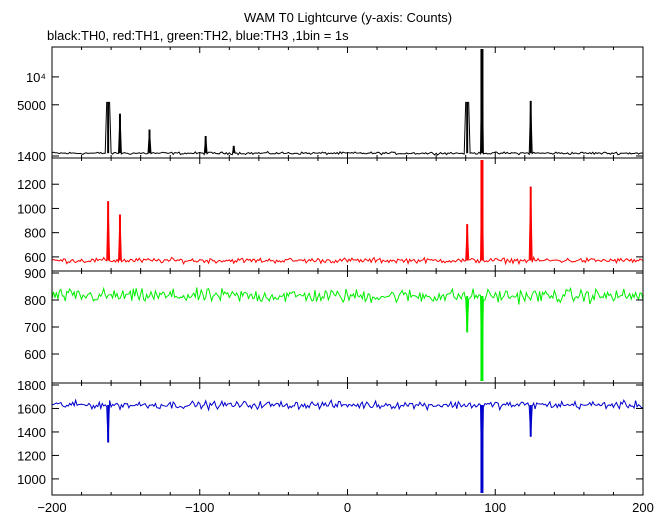 This screenshot has width=669, height=515. Describe the element at coordinates (35, 273) in the screenshot. I see `y-tick-label: 900` at that location.